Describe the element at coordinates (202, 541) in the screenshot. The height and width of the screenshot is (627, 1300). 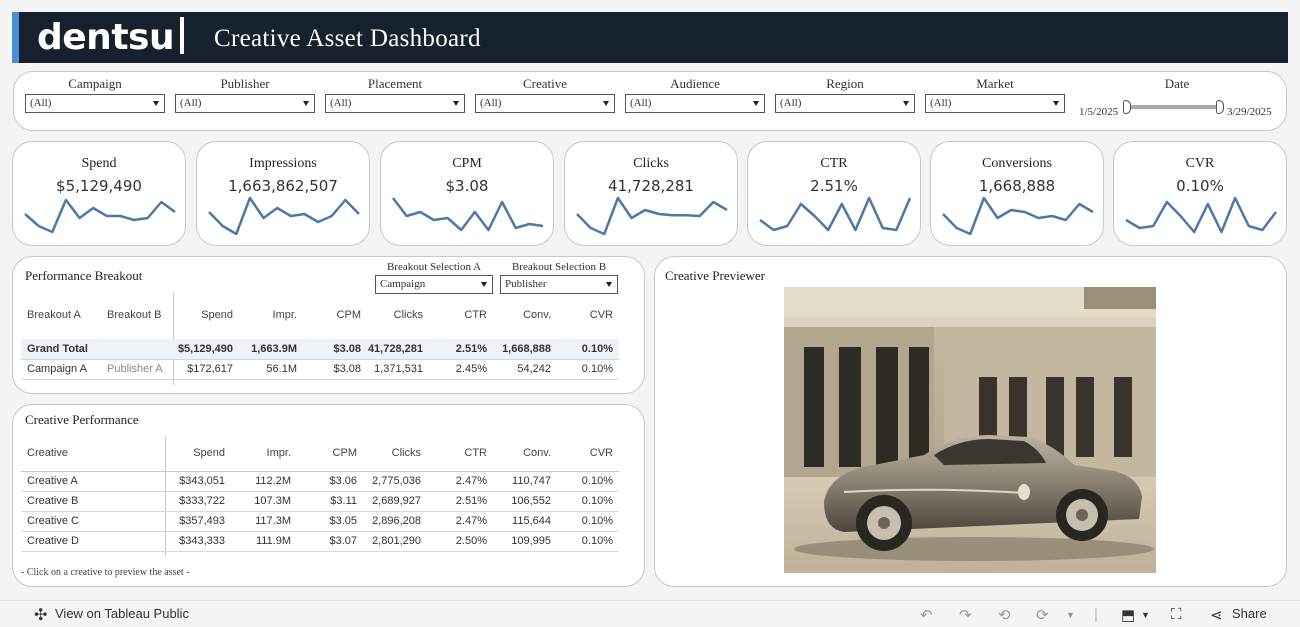
I see `table-cell: $343,333` at that location.